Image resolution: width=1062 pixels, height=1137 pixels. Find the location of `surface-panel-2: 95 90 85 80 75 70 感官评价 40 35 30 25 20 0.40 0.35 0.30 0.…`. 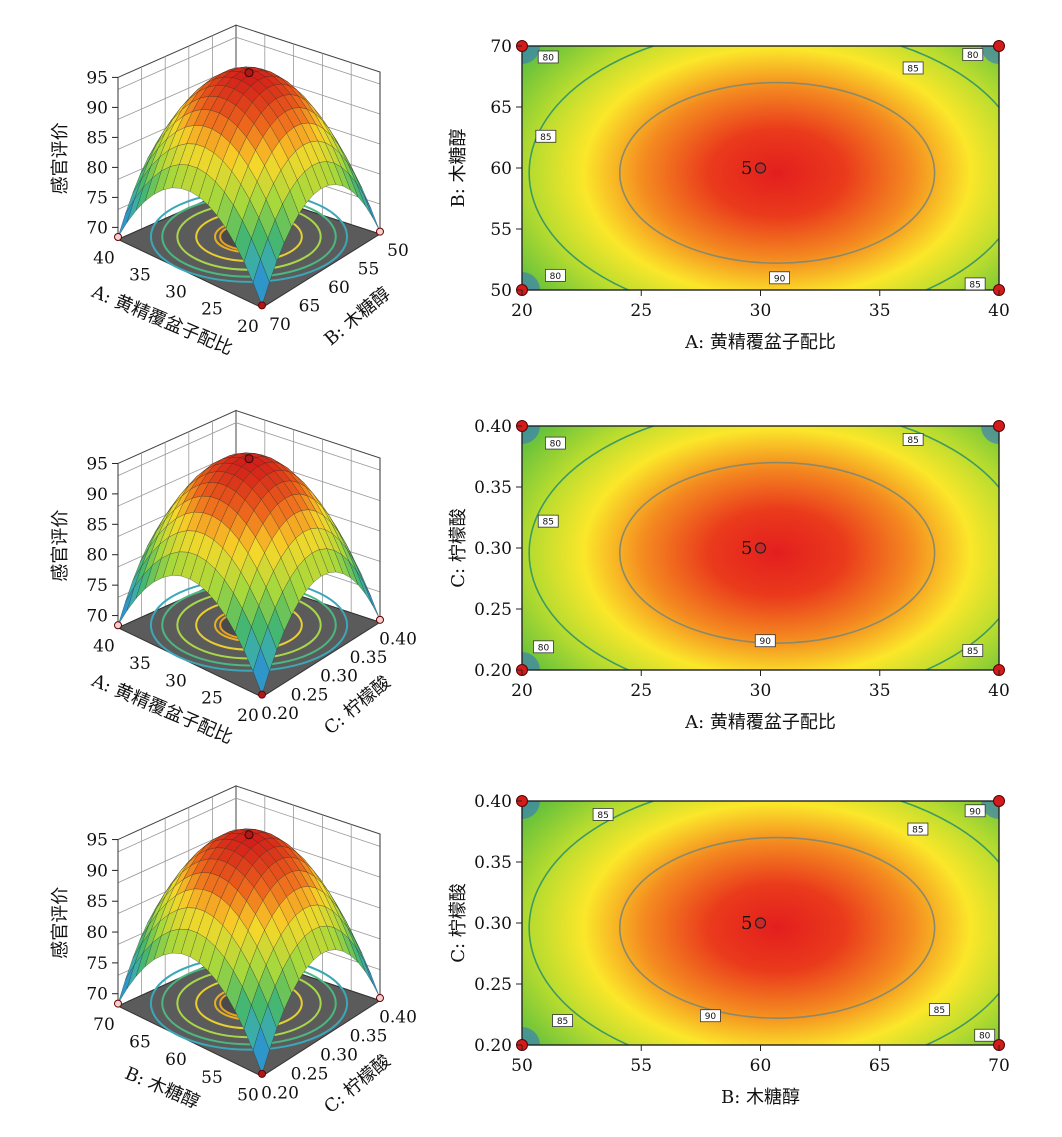

surface-panel-2: 95 90 85 80 75 70 感官评价 40 35 30 25 20 0.40 0.35 0.30 0.… is located at coordinates (210, 567).